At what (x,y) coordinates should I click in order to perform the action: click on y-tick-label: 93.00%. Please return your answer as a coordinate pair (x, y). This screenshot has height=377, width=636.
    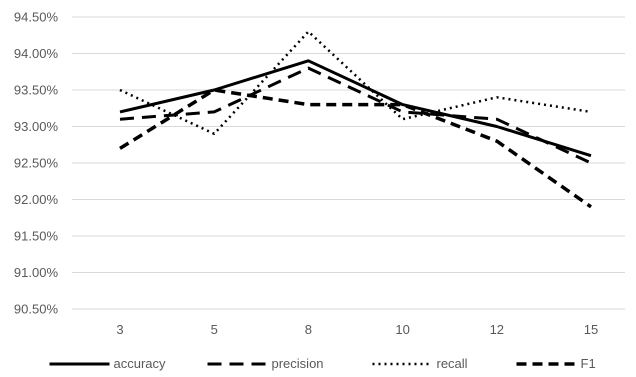
    Looking at the image, I should click on (36, 126).